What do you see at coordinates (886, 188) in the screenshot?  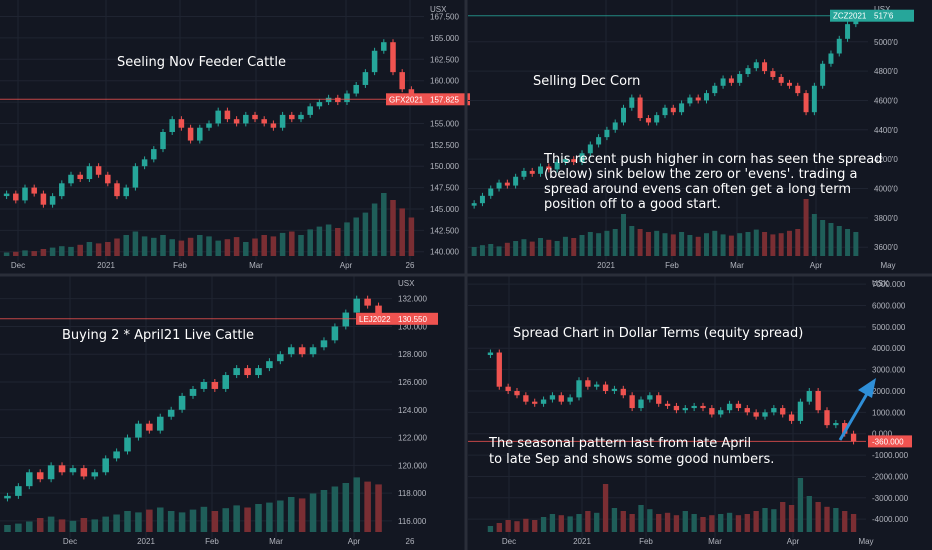 I see `y-tick-label: 4000'0` at bounding box center [886, 188].